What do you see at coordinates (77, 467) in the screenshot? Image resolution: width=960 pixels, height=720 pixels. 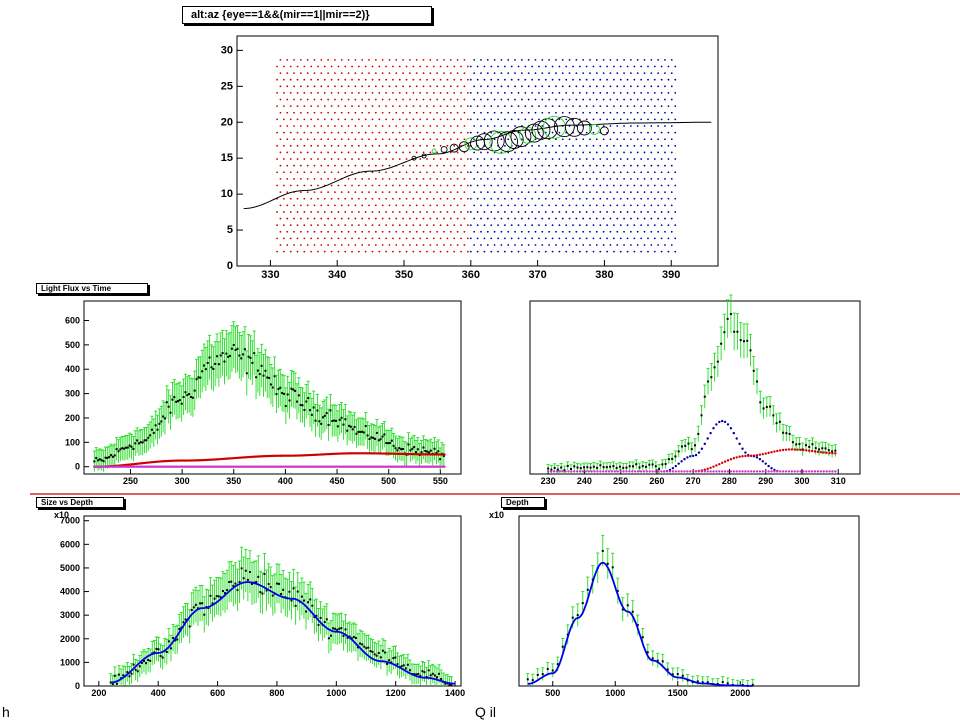 I see `y-tick-label: 0` at bounding box center [77, 467].